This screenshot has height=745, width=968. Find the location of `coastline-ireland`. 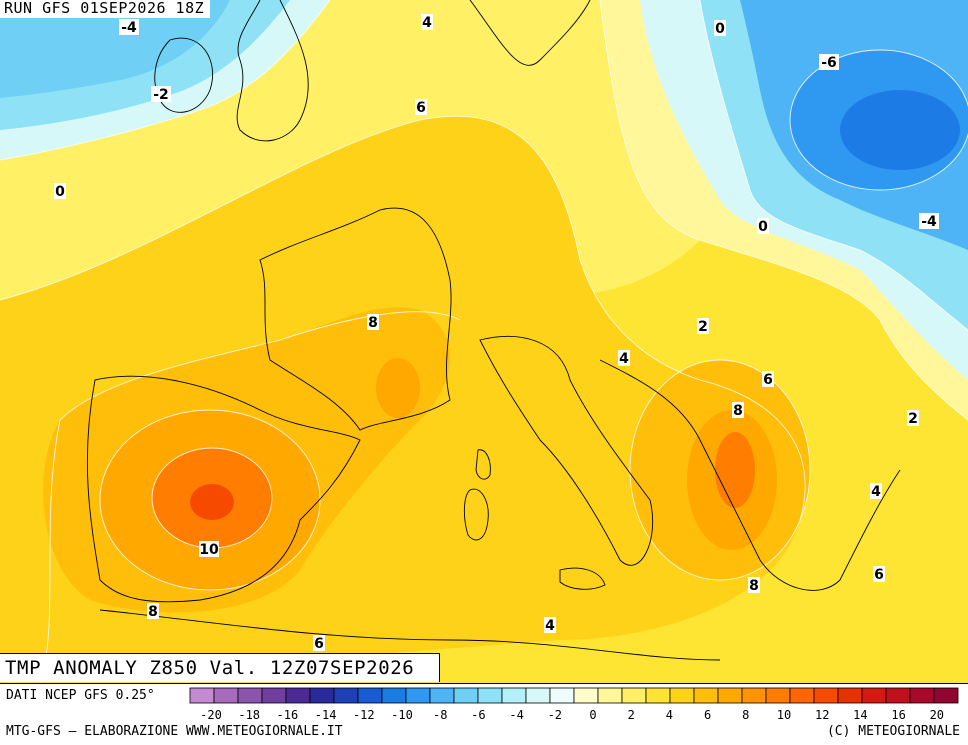

coastline-ireland is located at coordinates (184, 75).